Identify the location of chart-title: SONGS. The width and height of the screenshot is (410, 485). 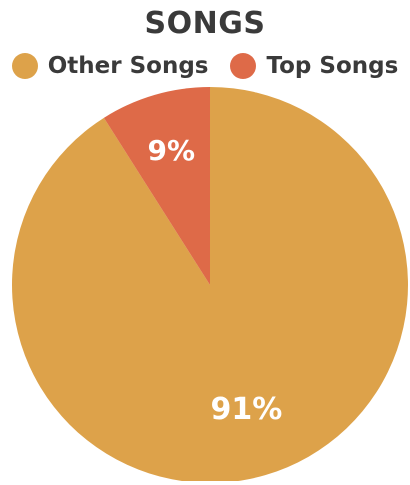
(205, 23).